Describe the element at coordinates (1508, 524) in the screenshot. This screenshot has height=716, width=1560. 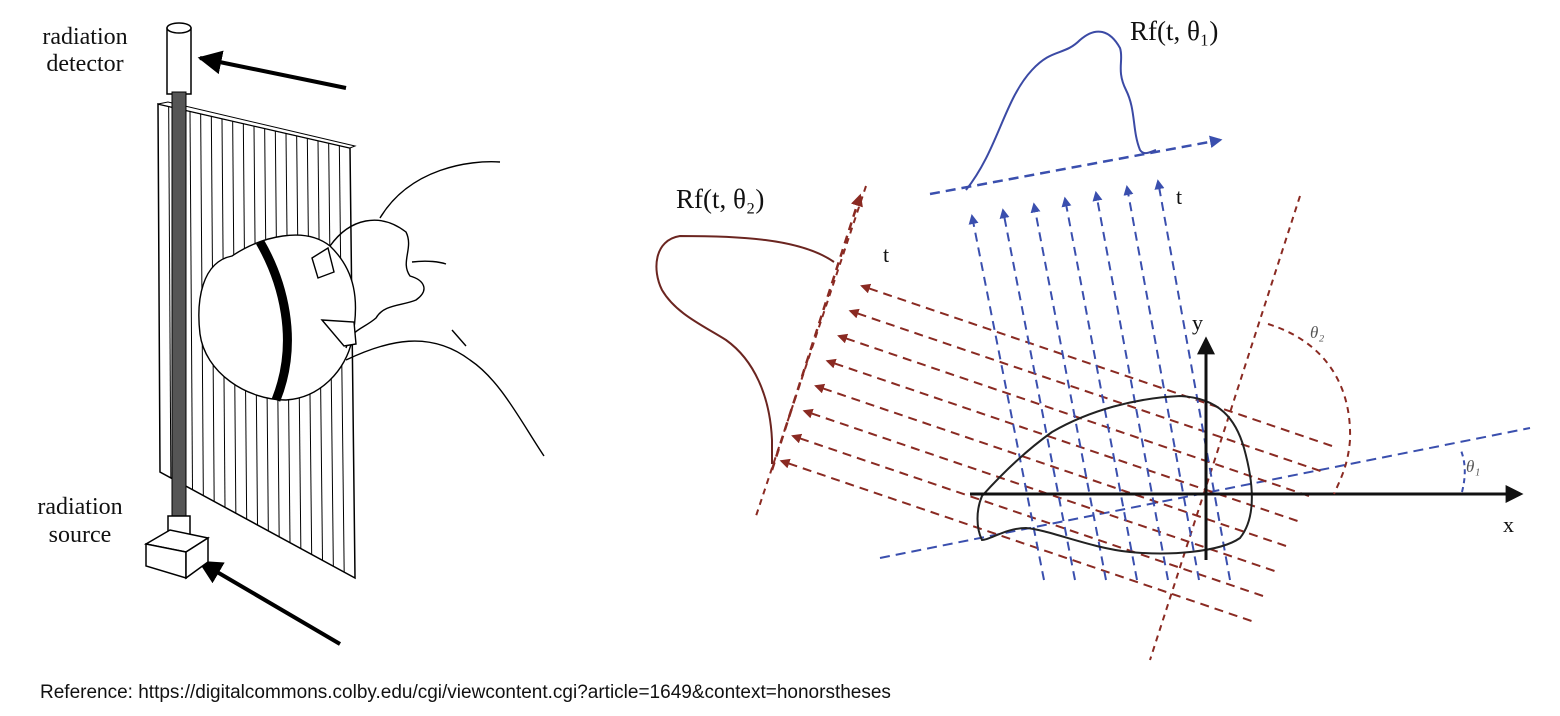
I see `x-axis-label: x` at that location.